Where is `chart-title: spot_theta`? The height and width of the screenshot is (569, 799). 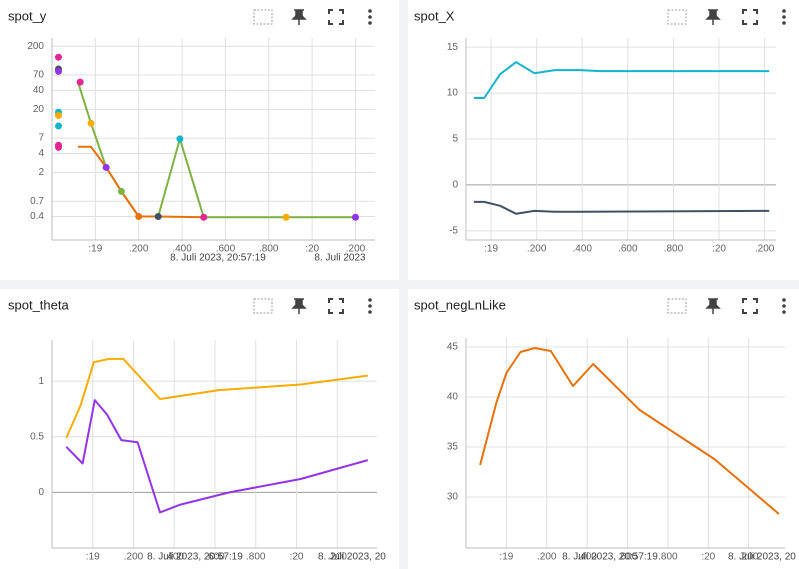
chart-title: spot_theta is located at coordinates (38, 304).